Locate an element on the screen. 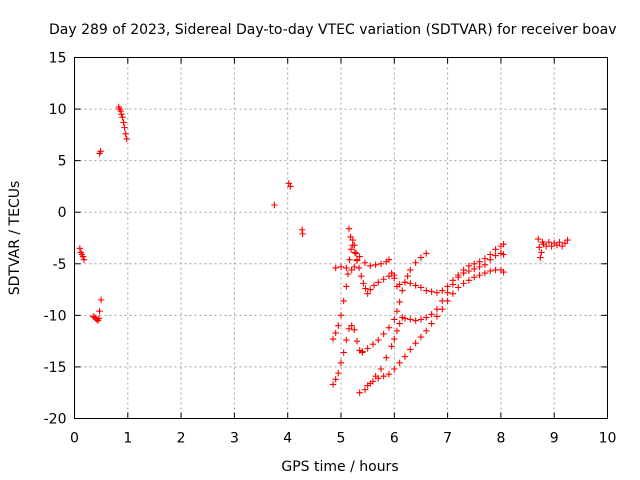 Image resolution: width=640 pixels, height=480 pixels. series-arc-upper-a is located at coordinates (362, 263).